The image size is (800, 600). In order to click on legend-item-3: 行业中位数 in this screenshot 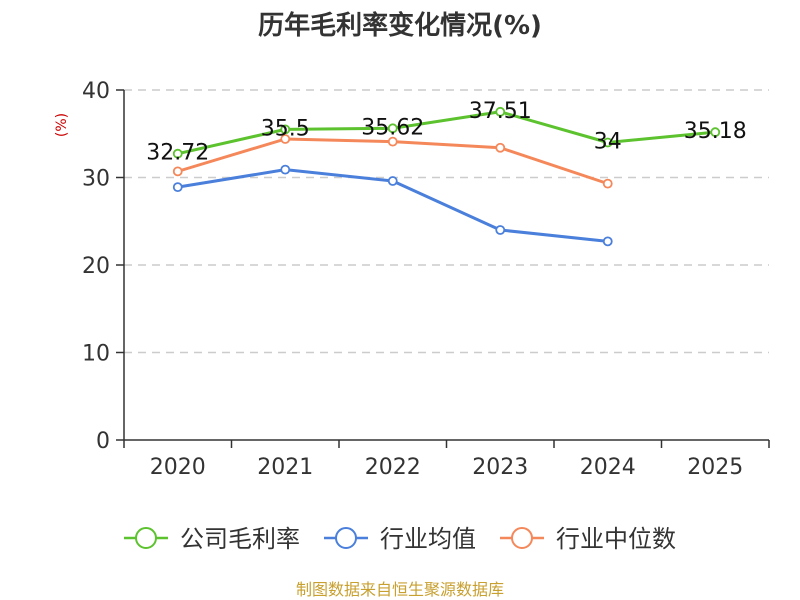, I will do `click(588, 539)`.